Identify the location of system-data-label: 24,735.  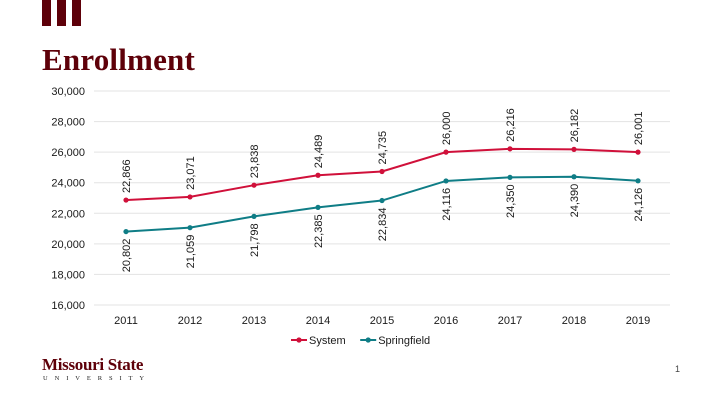
(383, 148).